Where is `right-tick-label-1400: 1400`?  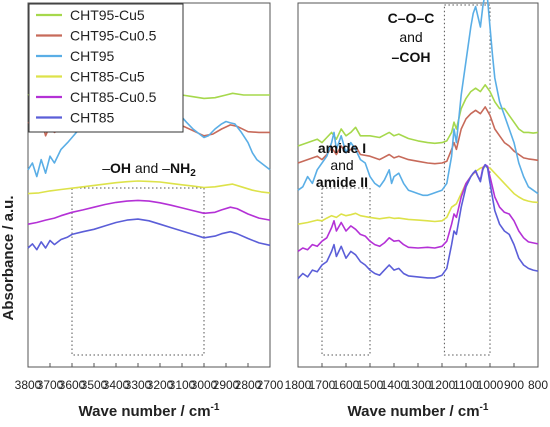 right-tick-label-1400: 1400 is located at coordinates (394, 385).